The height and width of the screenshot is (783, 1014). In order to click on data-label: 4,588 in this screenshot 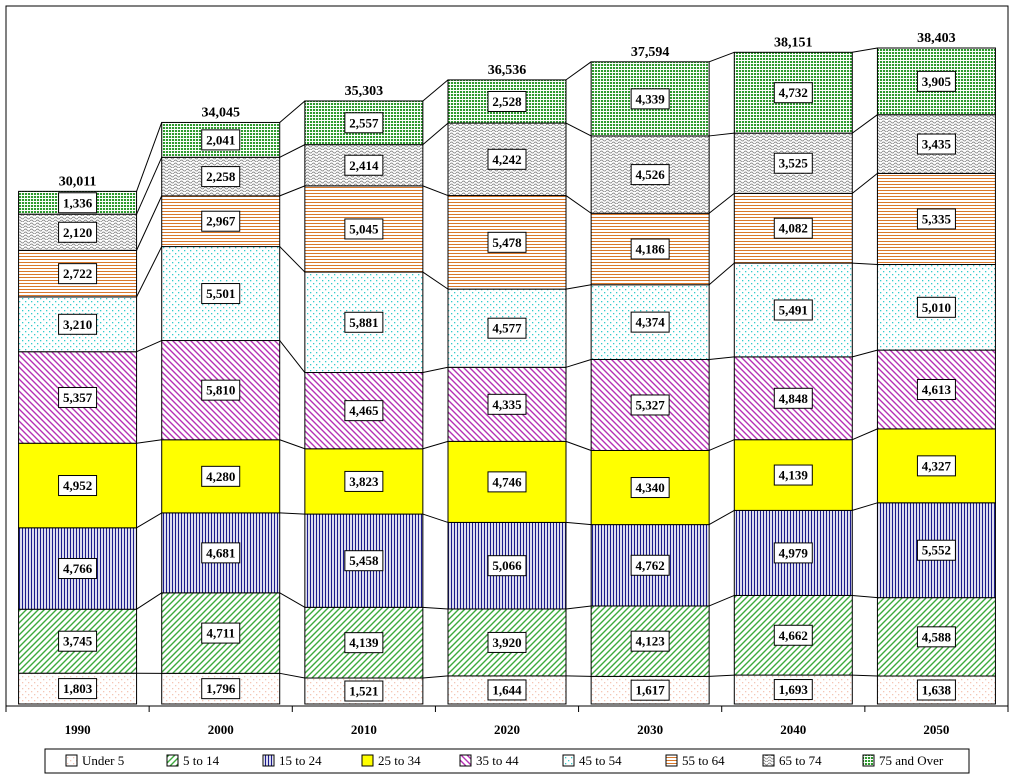, I will do `click(937, 636)`.